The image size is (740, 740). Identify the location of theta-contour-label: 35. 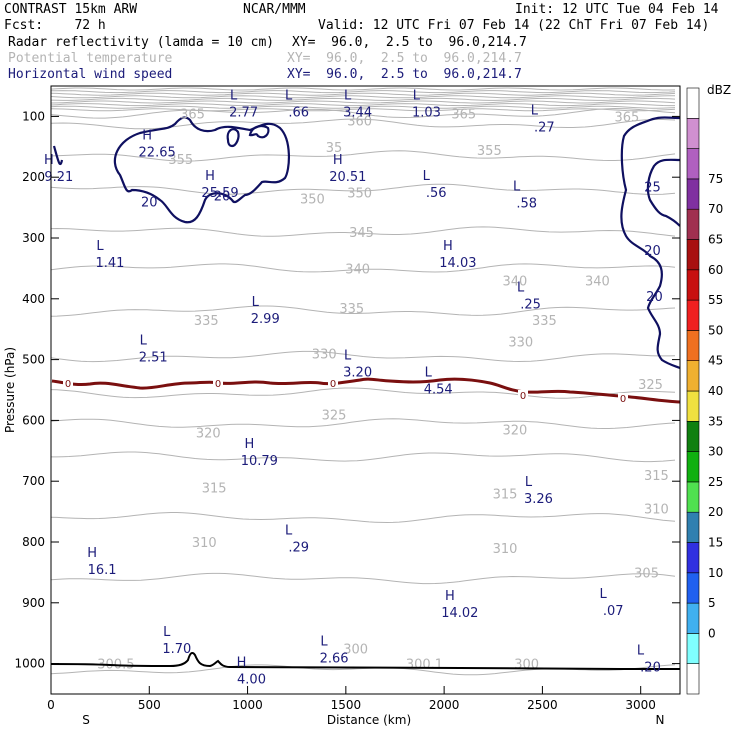
(334, 148).